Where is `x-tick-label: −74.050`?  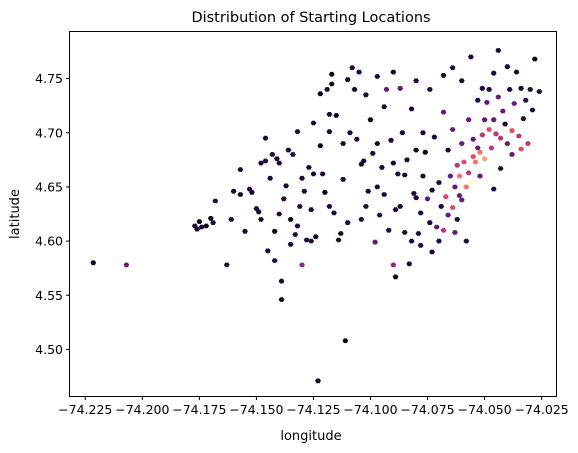
x-tick-label: −74.050 is located at coordinates (484, 409).